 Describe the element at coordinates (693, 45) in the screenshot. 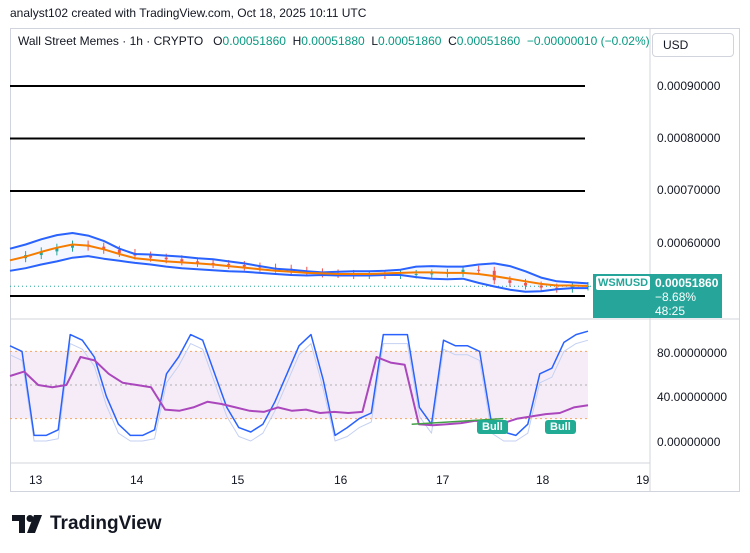

I see `currency-button: USD` at that location.